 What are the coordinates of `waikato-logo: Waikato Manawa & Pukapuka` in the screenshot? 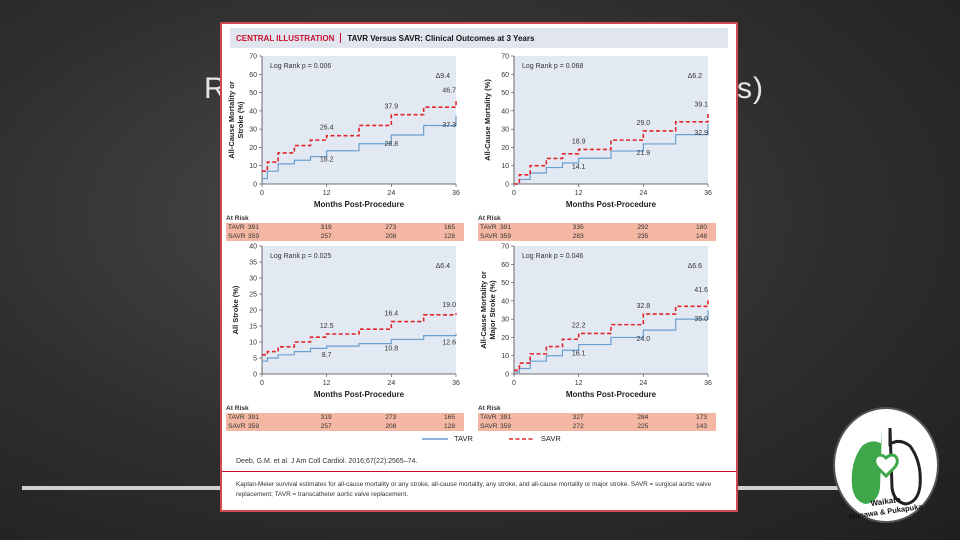 It's located at (886, 465).